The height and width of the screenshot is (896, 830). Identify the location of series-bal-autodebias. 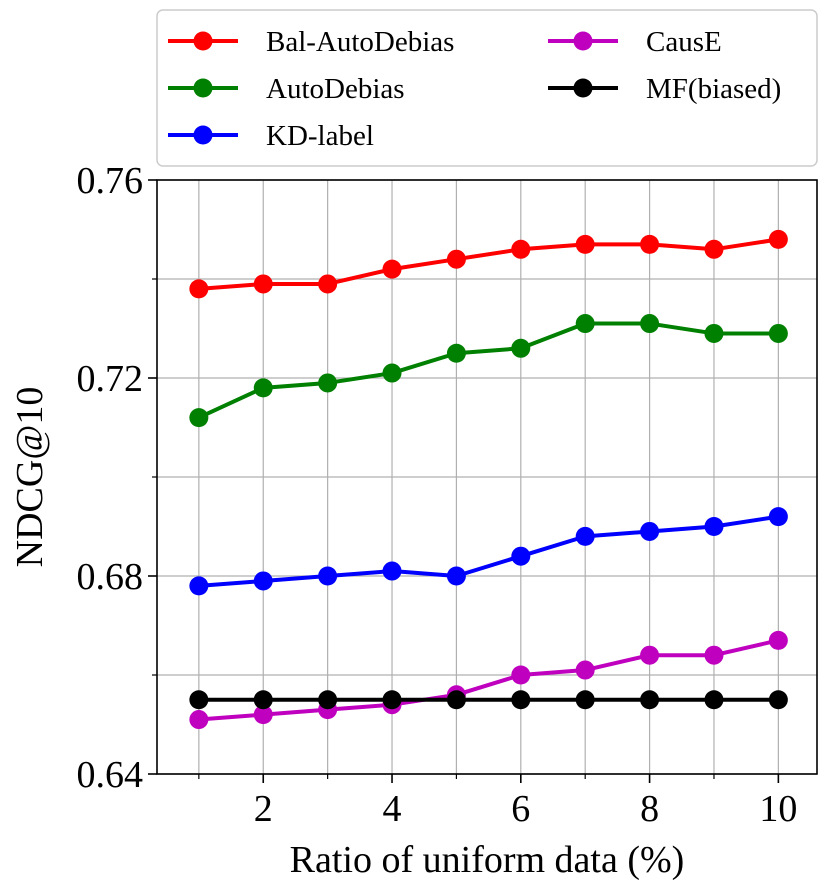
(488, 264).